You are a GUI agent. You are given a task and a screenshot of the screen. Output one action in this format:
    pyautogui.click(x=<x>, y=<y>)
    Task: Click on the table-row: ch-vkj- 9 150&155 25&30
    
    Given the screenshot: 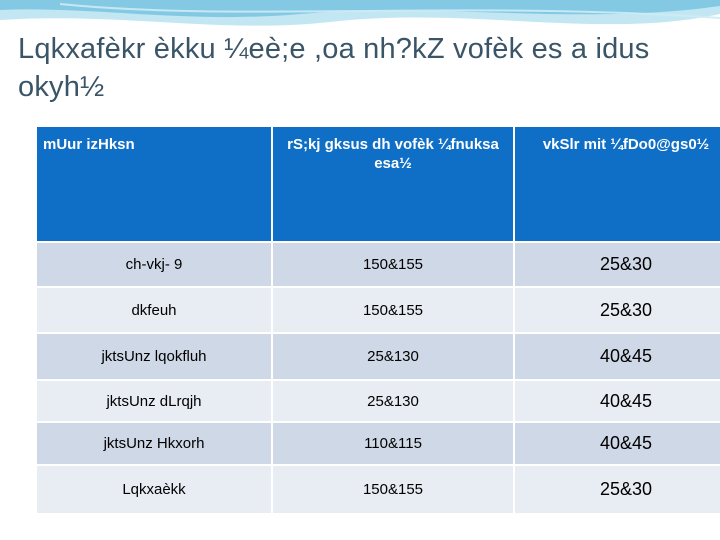 What is the action you would take?
    pyautogui.click(x=378, y=264)
    